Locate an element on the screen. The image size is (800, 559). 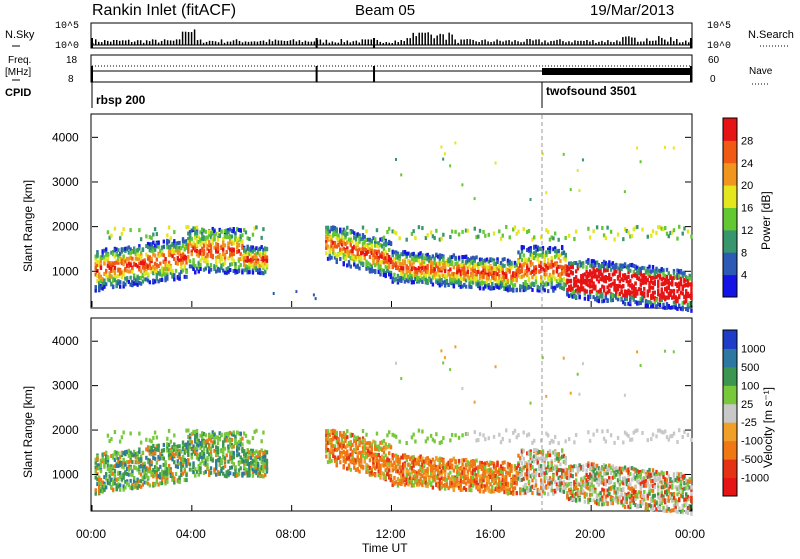
station-title: Rankin Inlet (fitACF) is located at coordinates (164, 10).